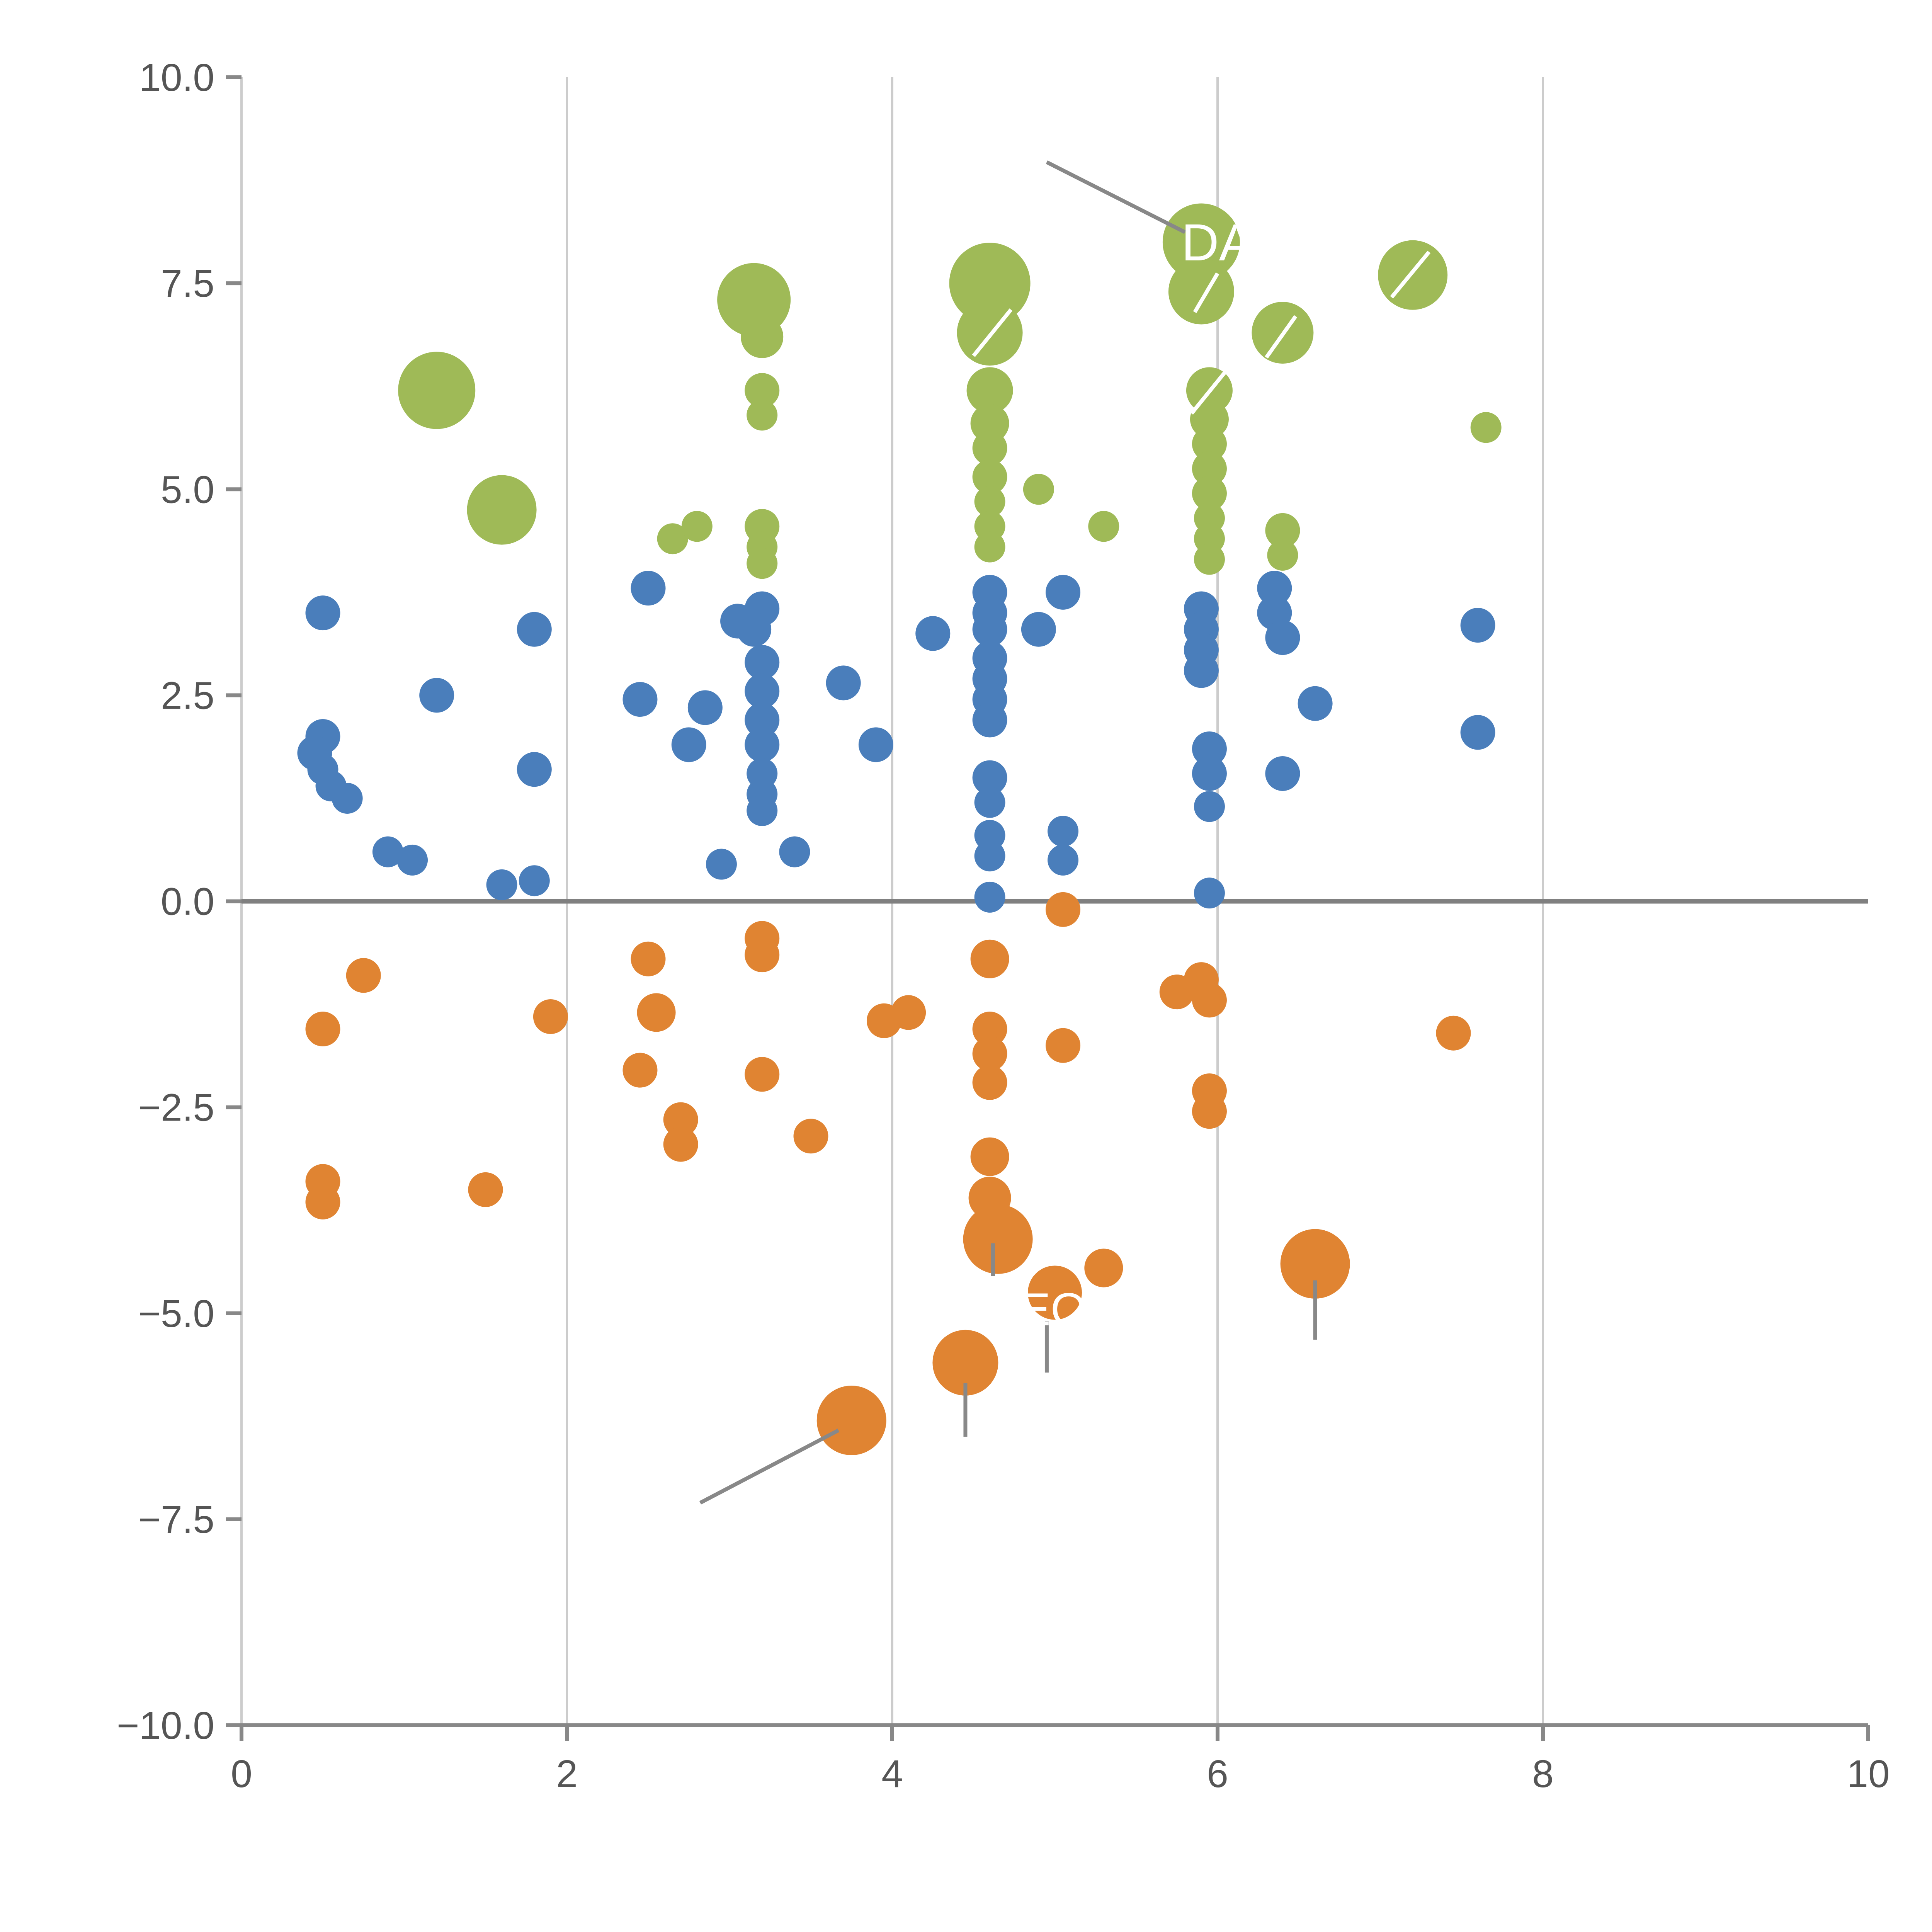 The image size is (1932, 1932). I want to click on y-tick-label: −5.0, so click(176, 1313).